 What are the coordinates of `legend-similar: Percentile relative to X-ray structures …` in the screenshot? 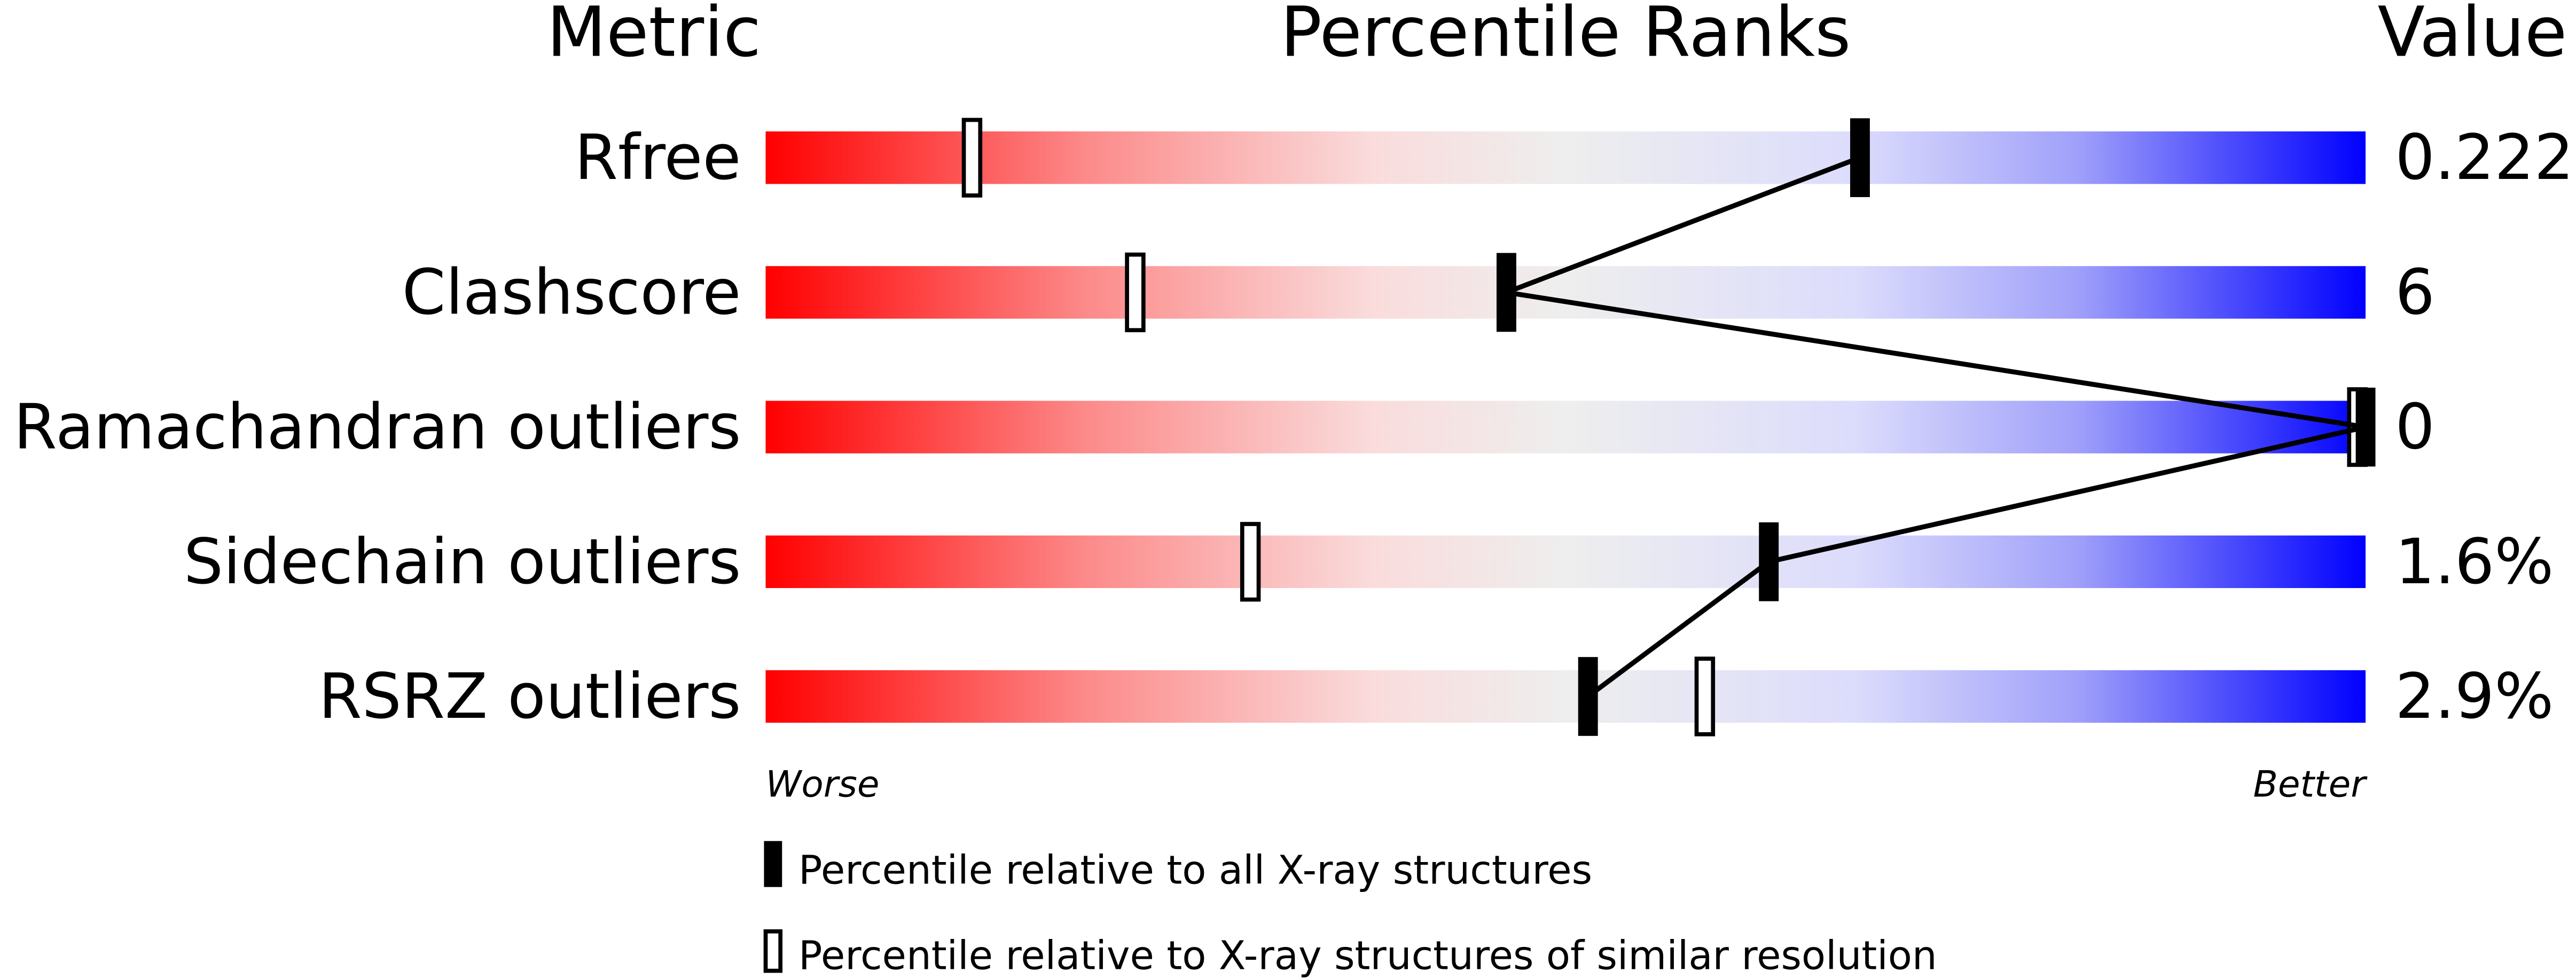 It's located at (1367, 956).